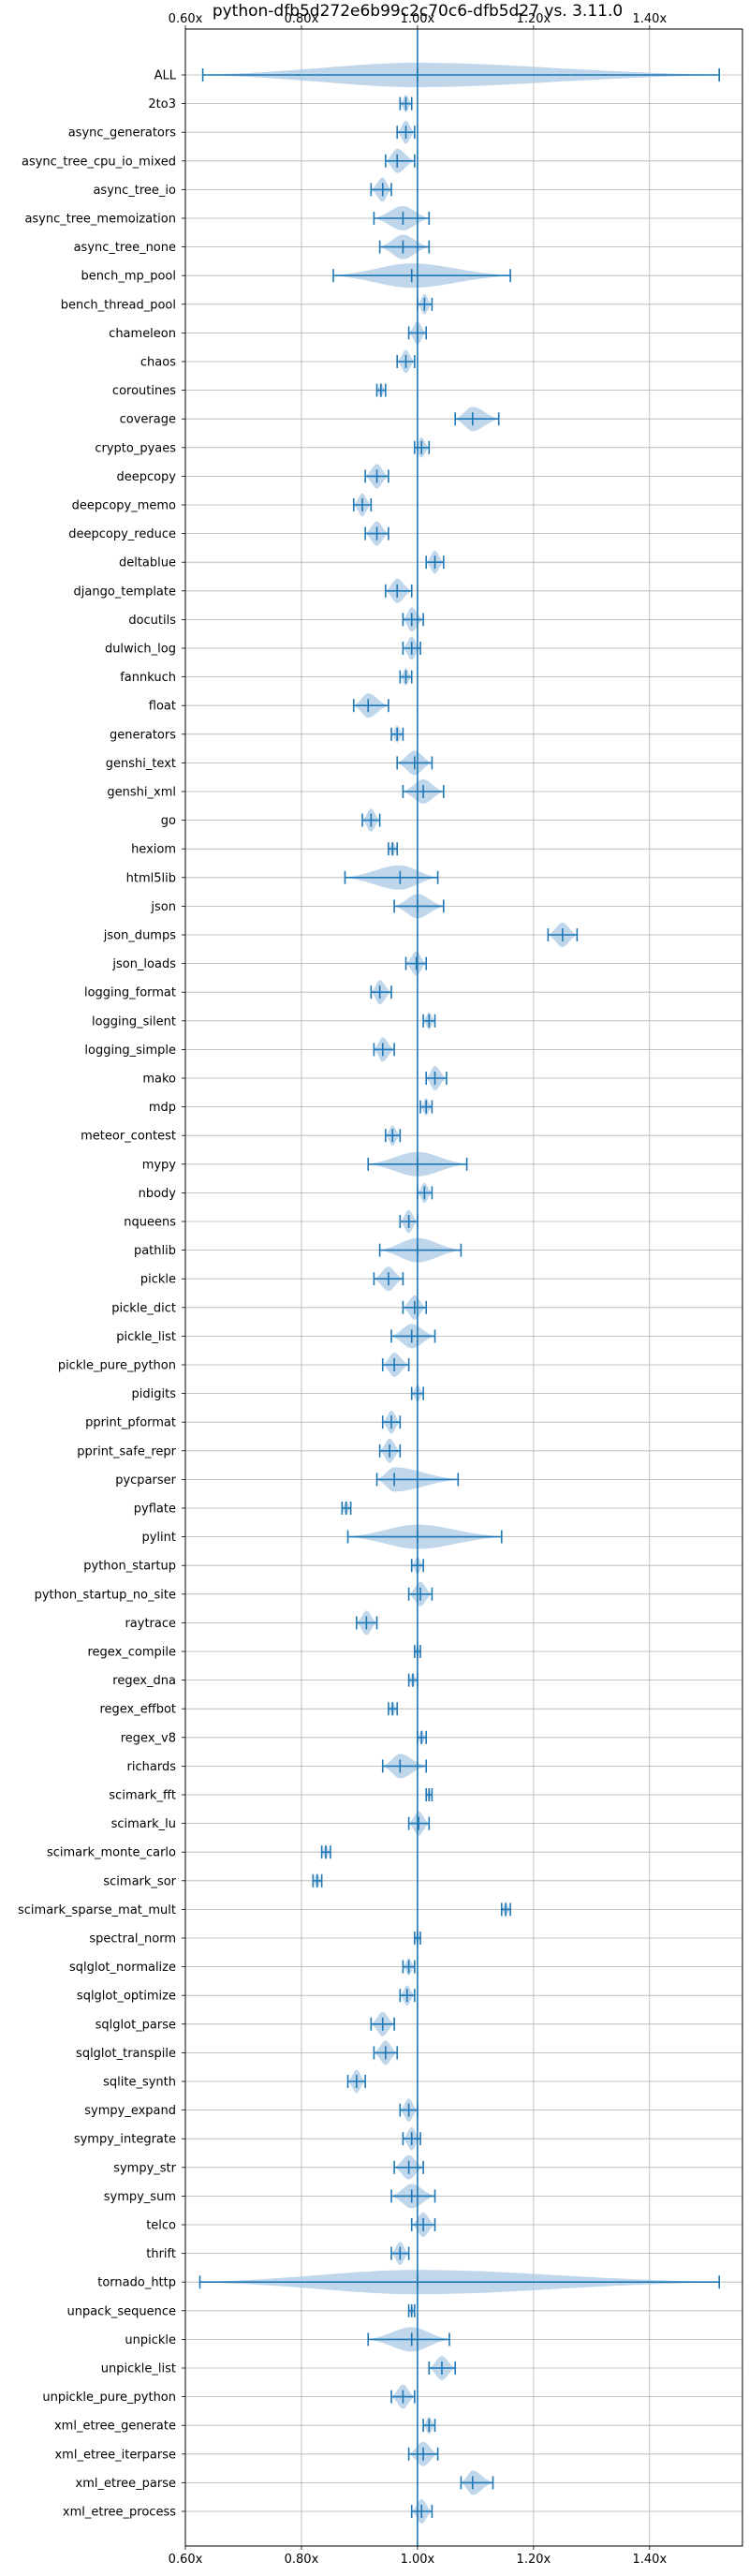 The width and height of the screenshot is (749, 2576). Describe the element at coordinates (148, 1738) in the screenshot. I see `category-label: regex_v8` at that location.